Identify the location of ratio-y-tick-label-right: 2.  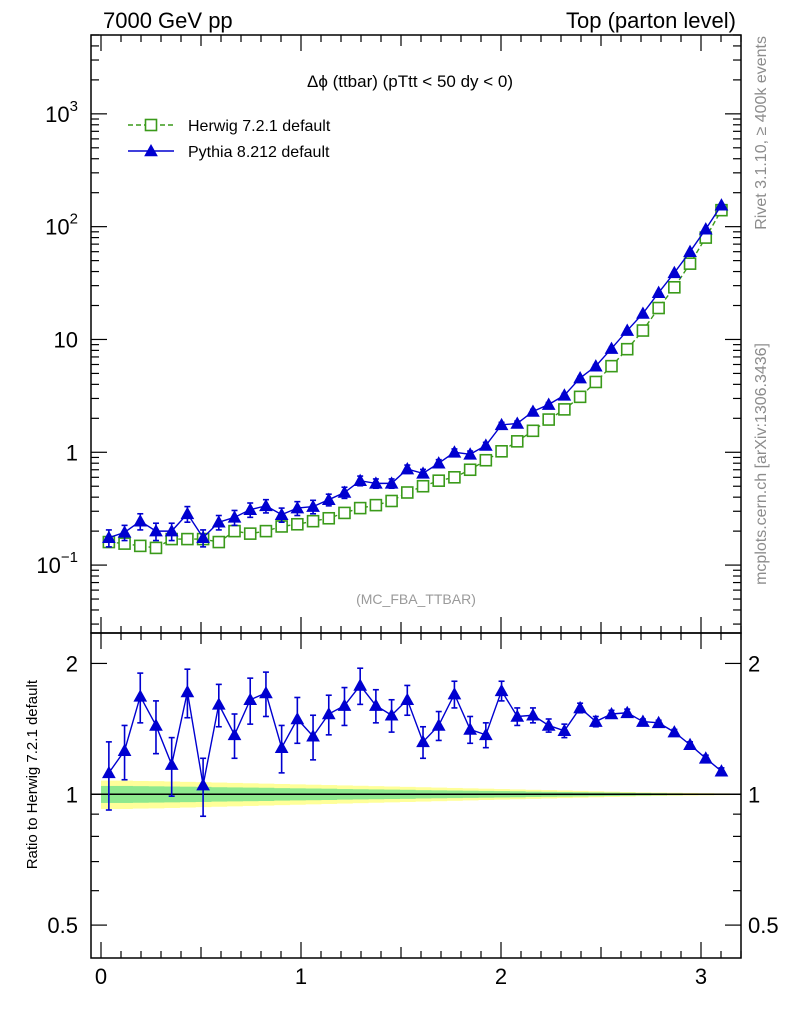
(754, 663).